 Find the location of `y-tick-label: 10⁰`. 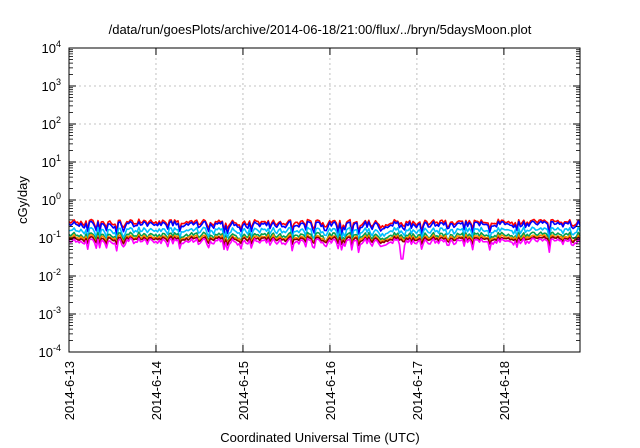

y-tick-label: 10⁰ is located at coordinates (51, 199).